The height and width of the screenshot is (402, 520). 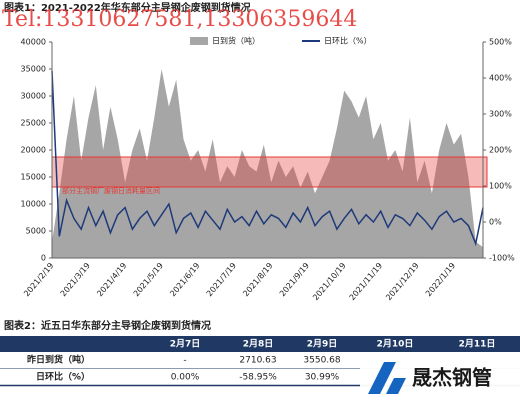 What do you see at coordinates (348, 41) in the screenshot?
I see `legend-label: 日环比（%）` at bounding box center [348, 41].